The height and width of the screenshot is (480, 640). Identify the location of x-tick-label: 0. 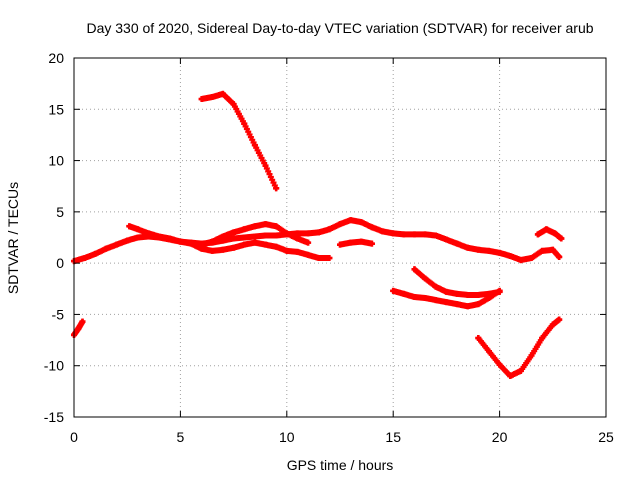
(74, 437).